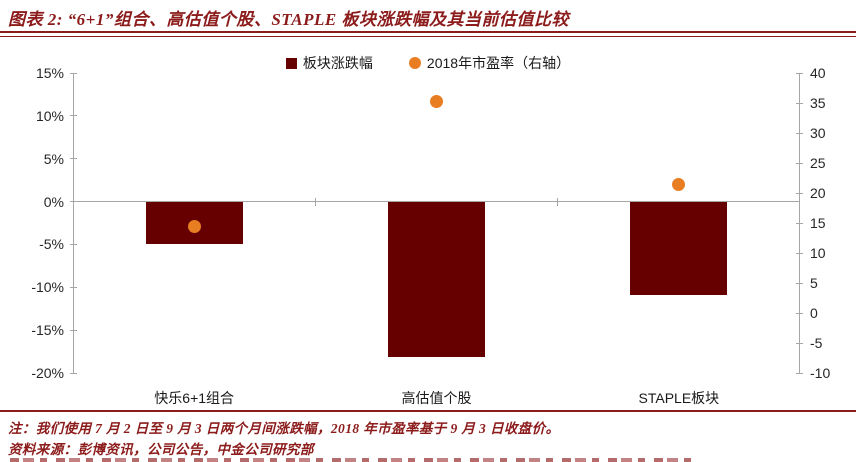 The height and width of the screenshot is (462, 856). I want to click on chart-legend: 板块涨跌幅 2018年市盈率（右轴）, so click(428, 63).